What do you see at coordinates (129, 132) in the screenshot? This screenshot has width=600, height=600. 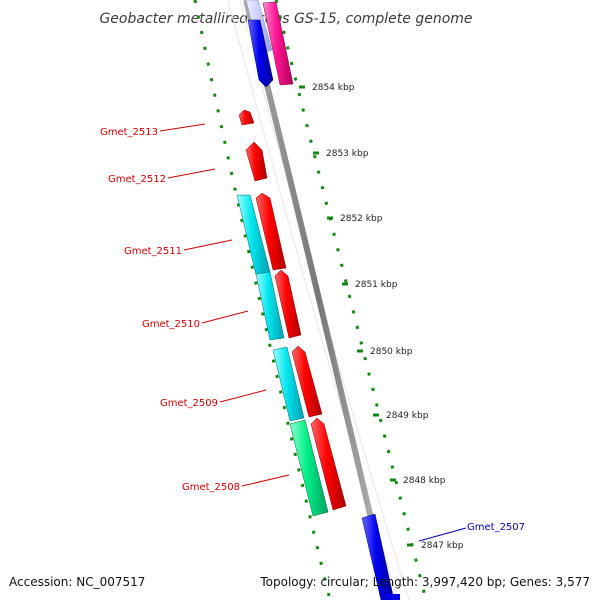 I see `gene-label-gmet-2513: Gmet_2513` at bounding box center [129, 132].